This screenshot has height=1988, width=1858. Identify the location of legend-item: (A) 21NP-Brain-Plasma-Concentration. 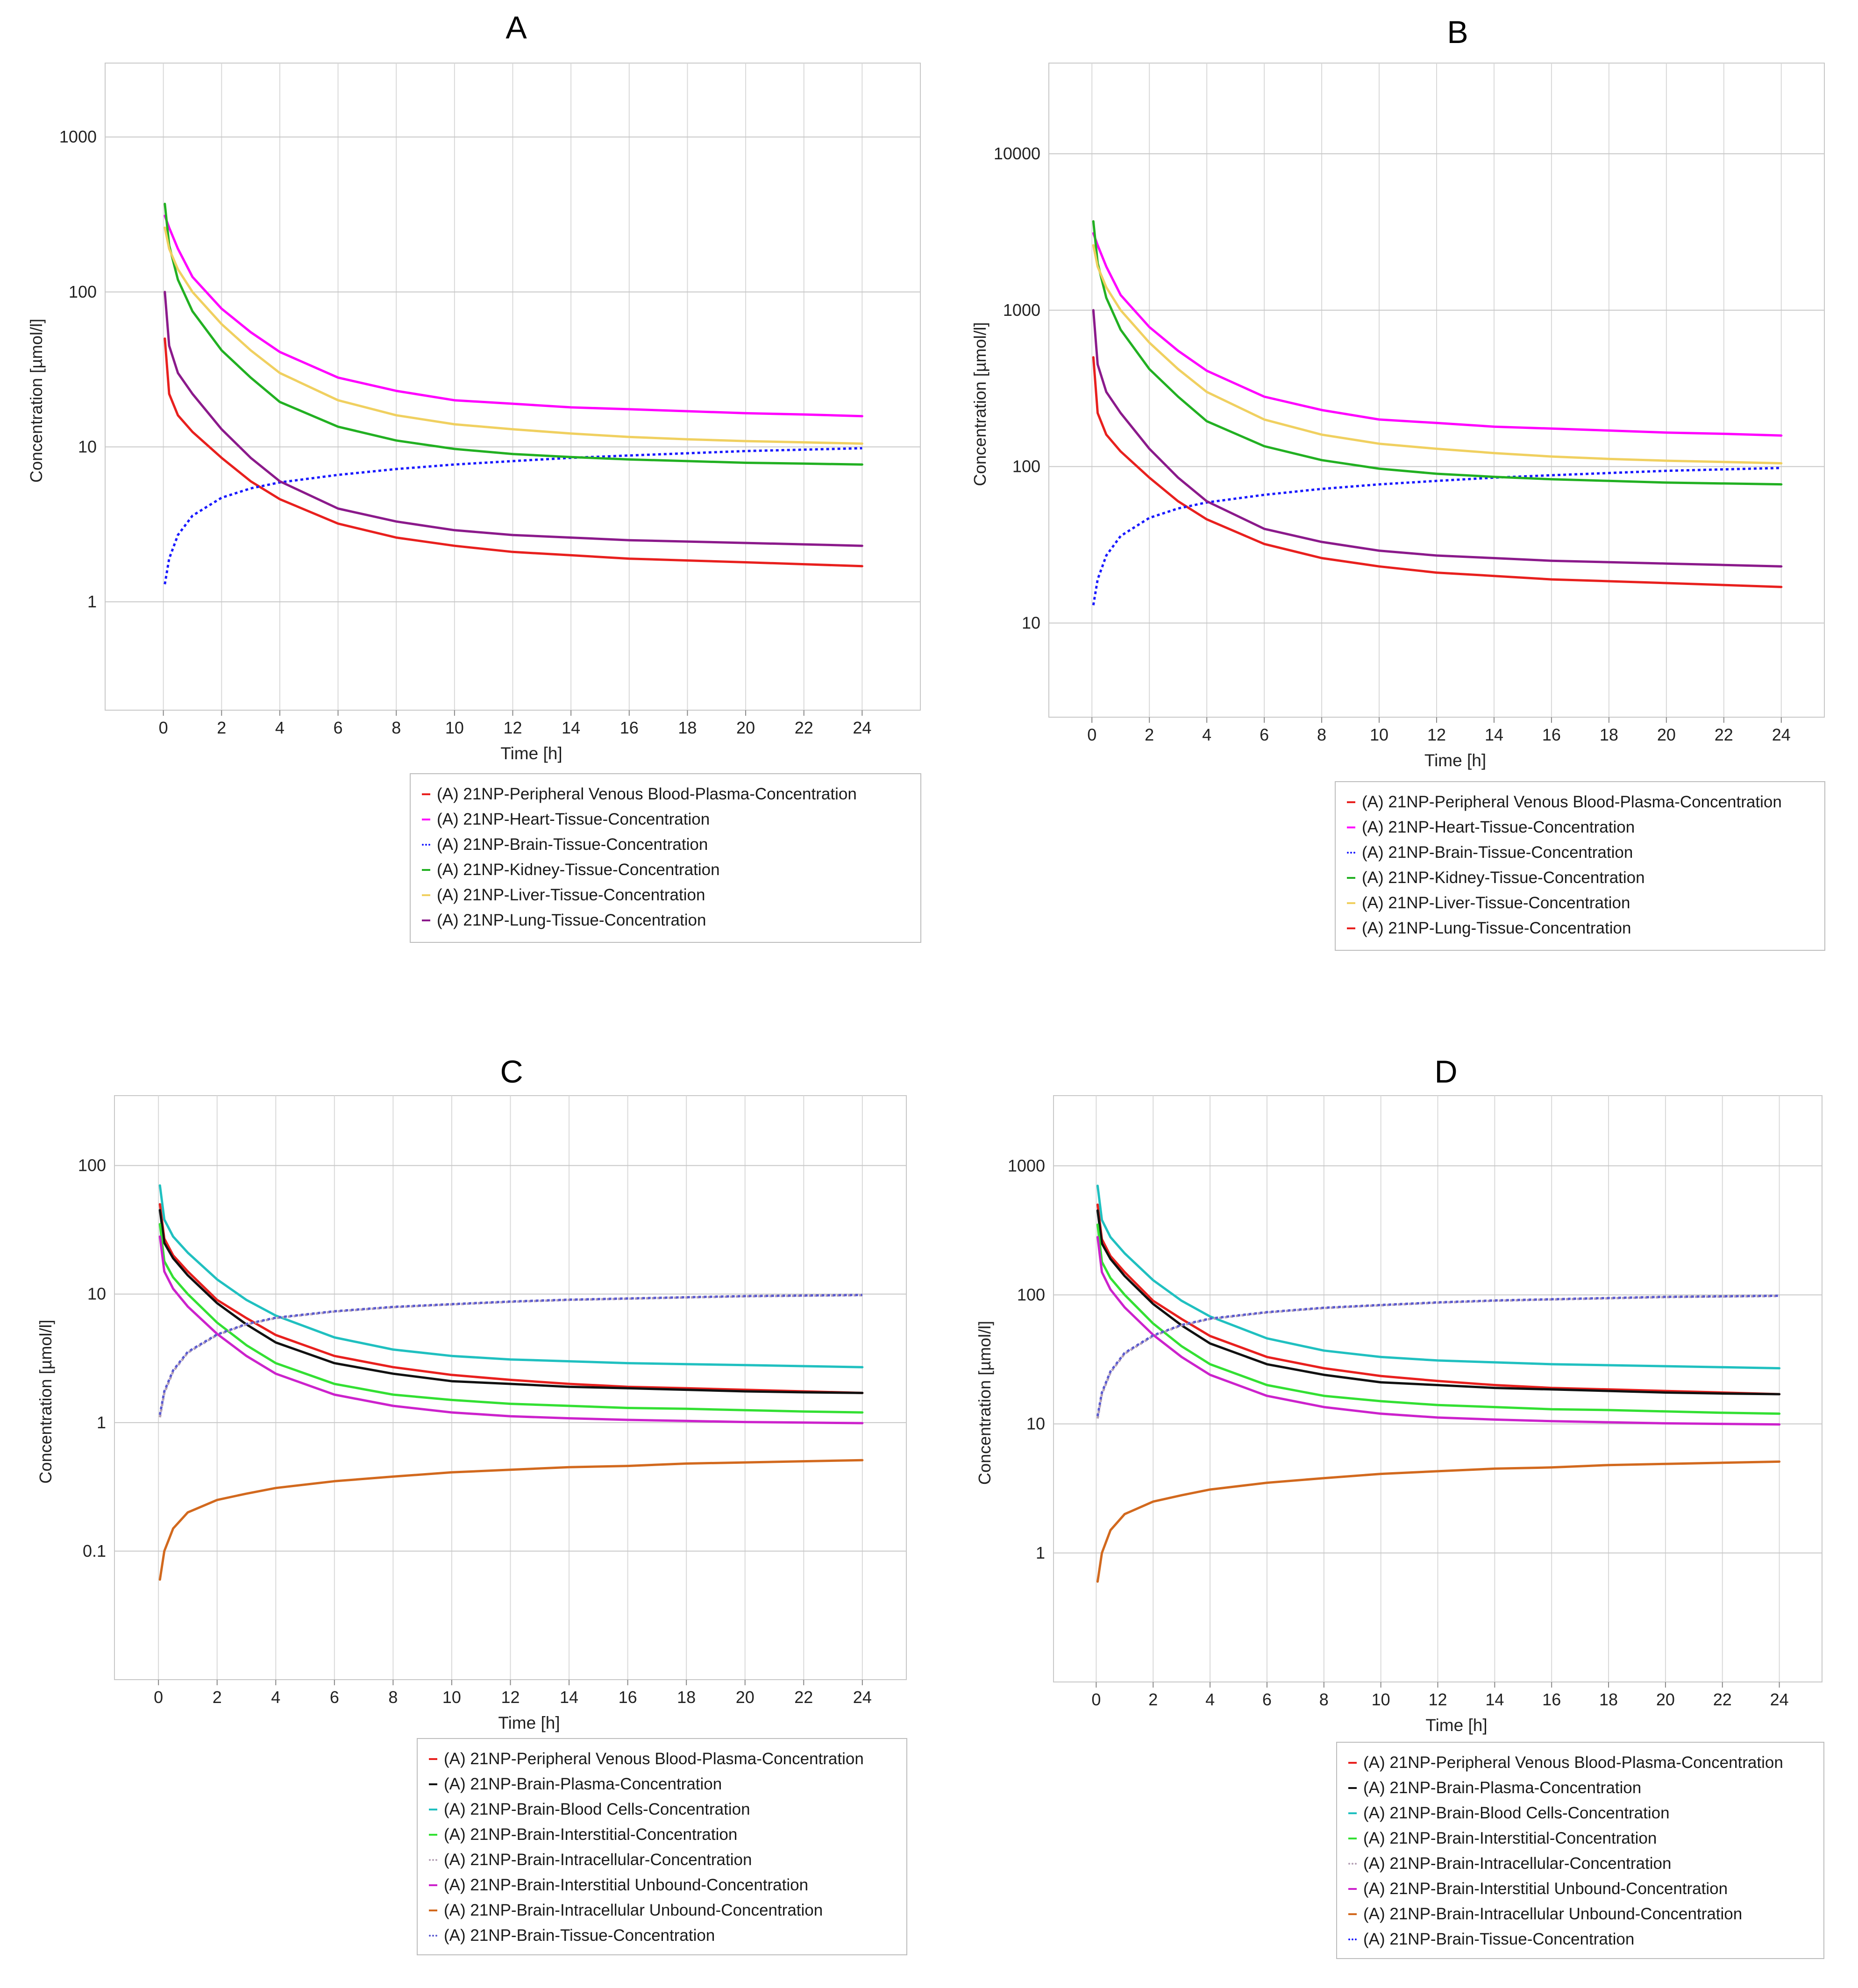
(662, 1784).